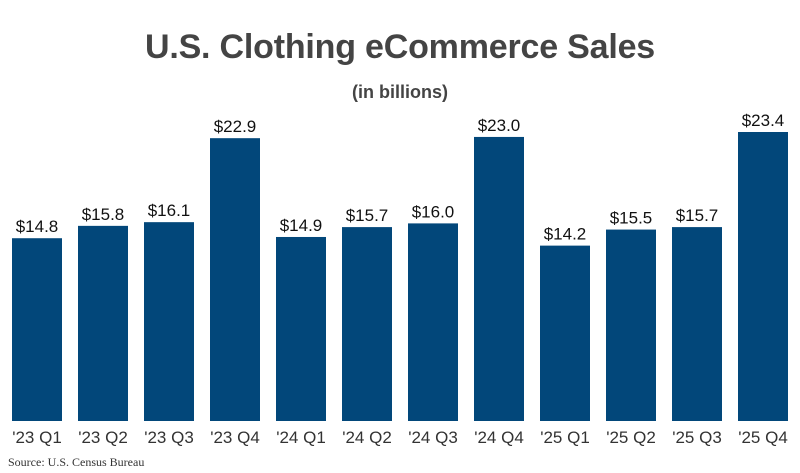 The image size is (800, 473). What do you see at coordinates (565, 437) in the screenshot?
I see `x-tick-label: '25 Q1` at bounding box center [565, 437].